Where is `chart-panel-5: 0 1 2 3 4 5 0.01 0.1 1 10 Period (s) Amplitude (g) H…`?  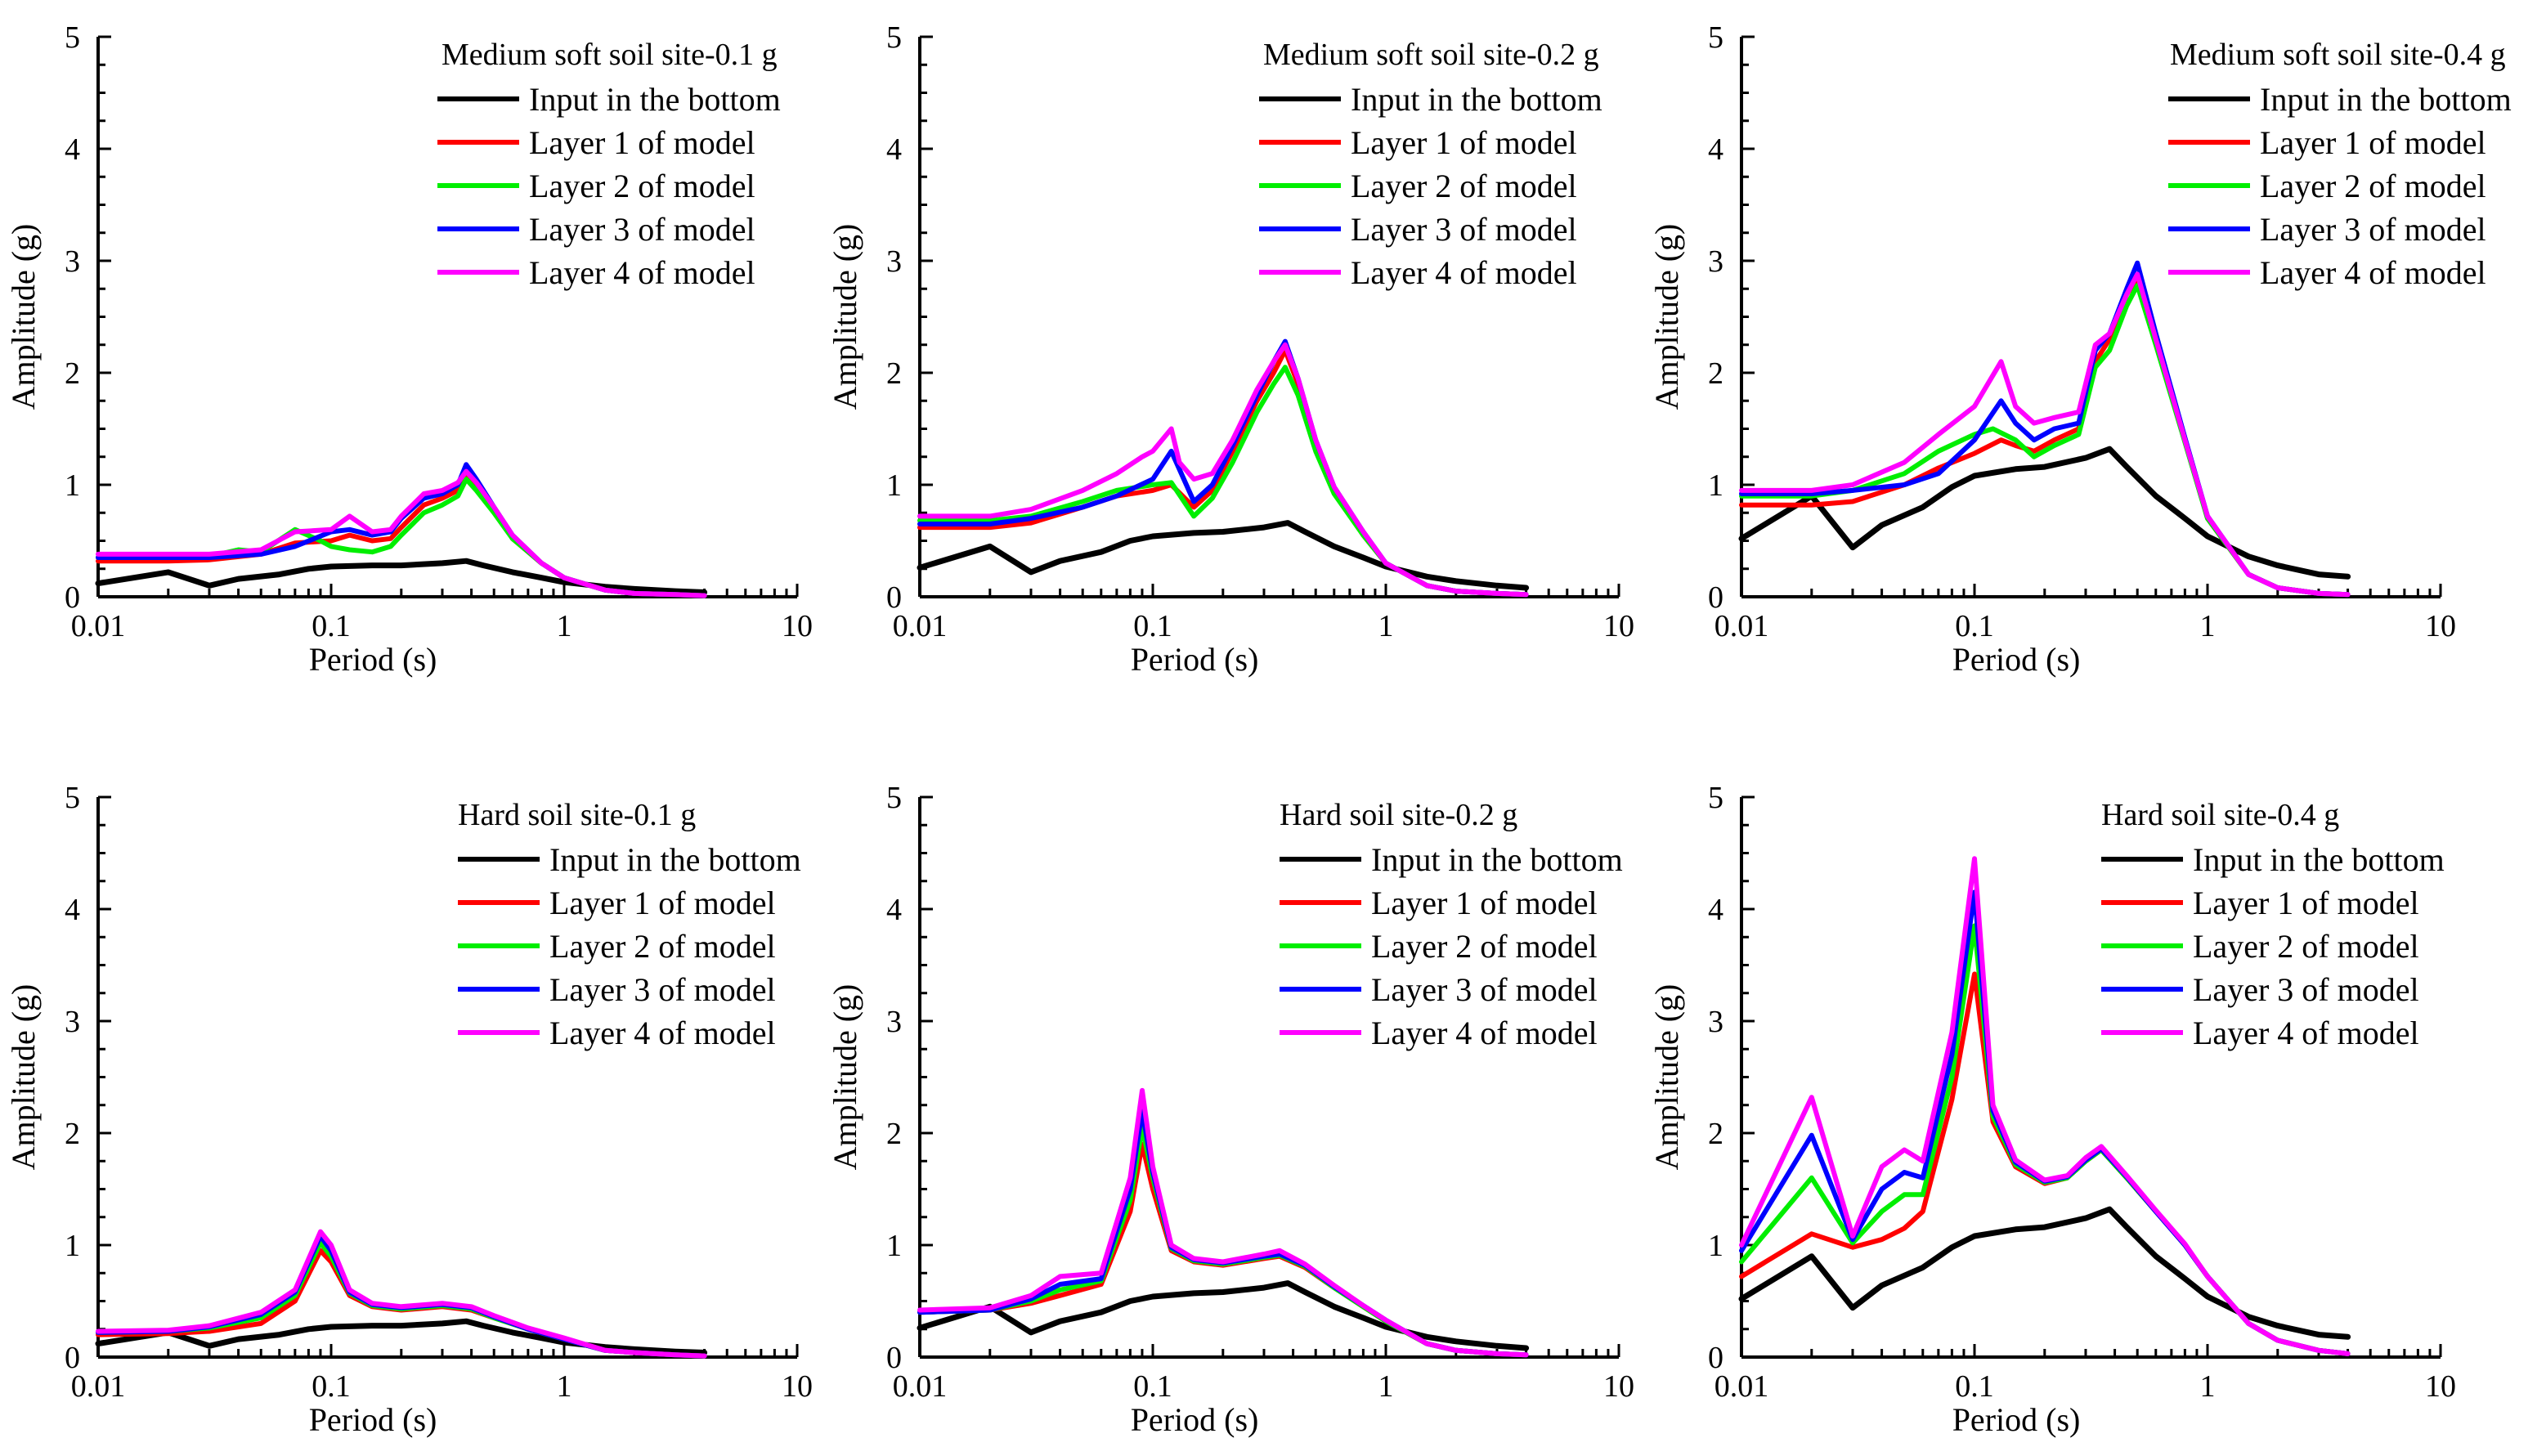
chart-panel-5: 0 1 2 3 4 5 0.01 0.1 1 10 Period (s) Amplitude (g) H… is located at coordinates (1230, 1109).